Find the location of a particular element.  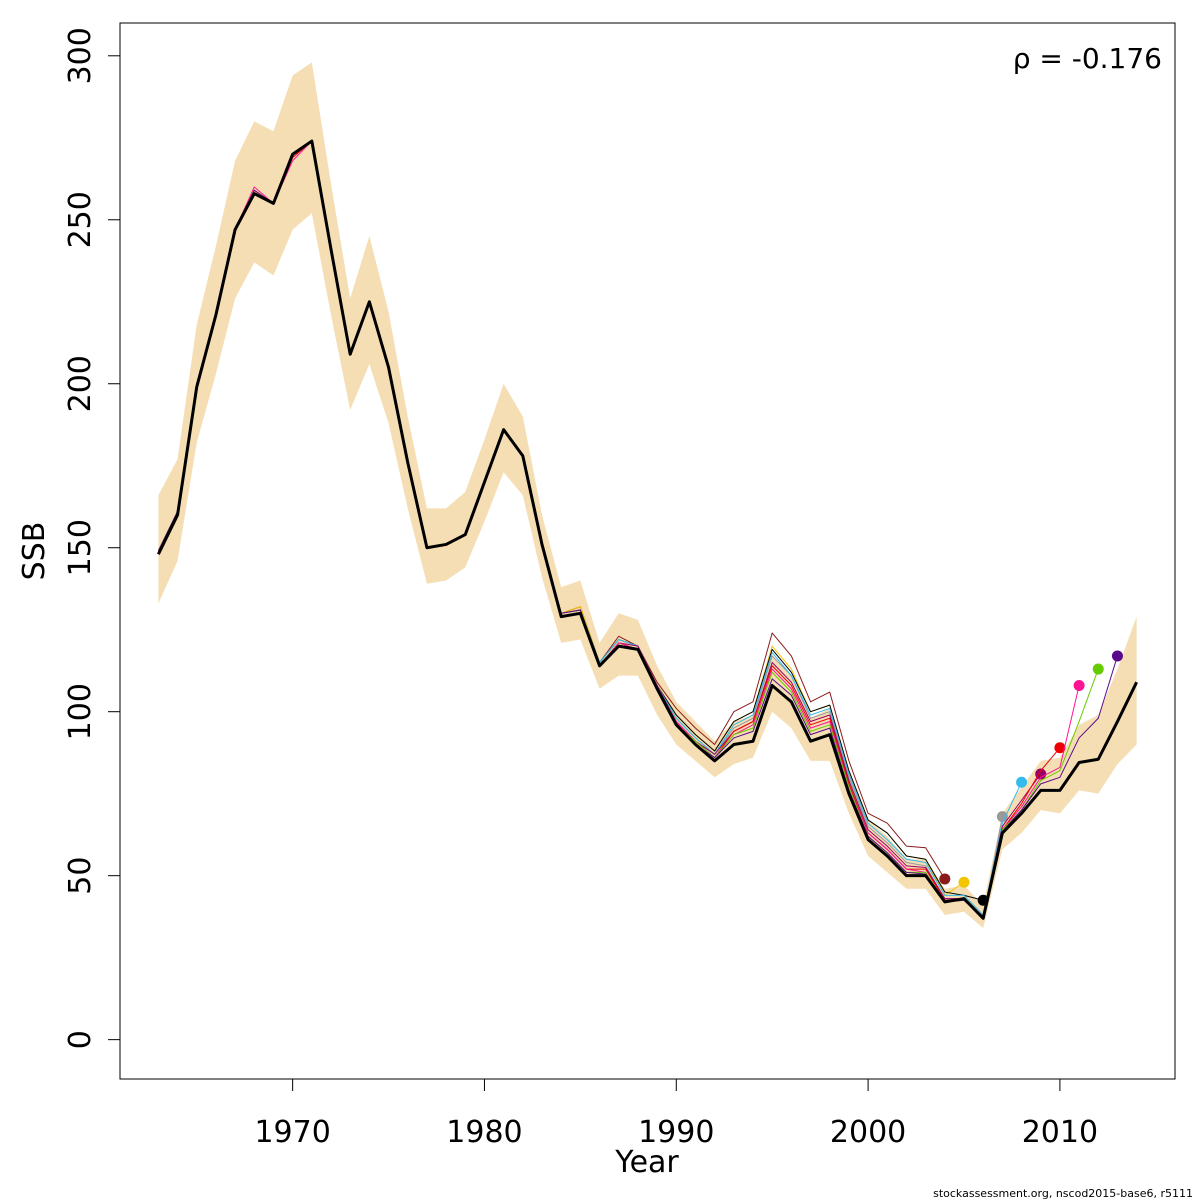

annotation: ρ = -0.176 is located at coordinates (1087, 58).